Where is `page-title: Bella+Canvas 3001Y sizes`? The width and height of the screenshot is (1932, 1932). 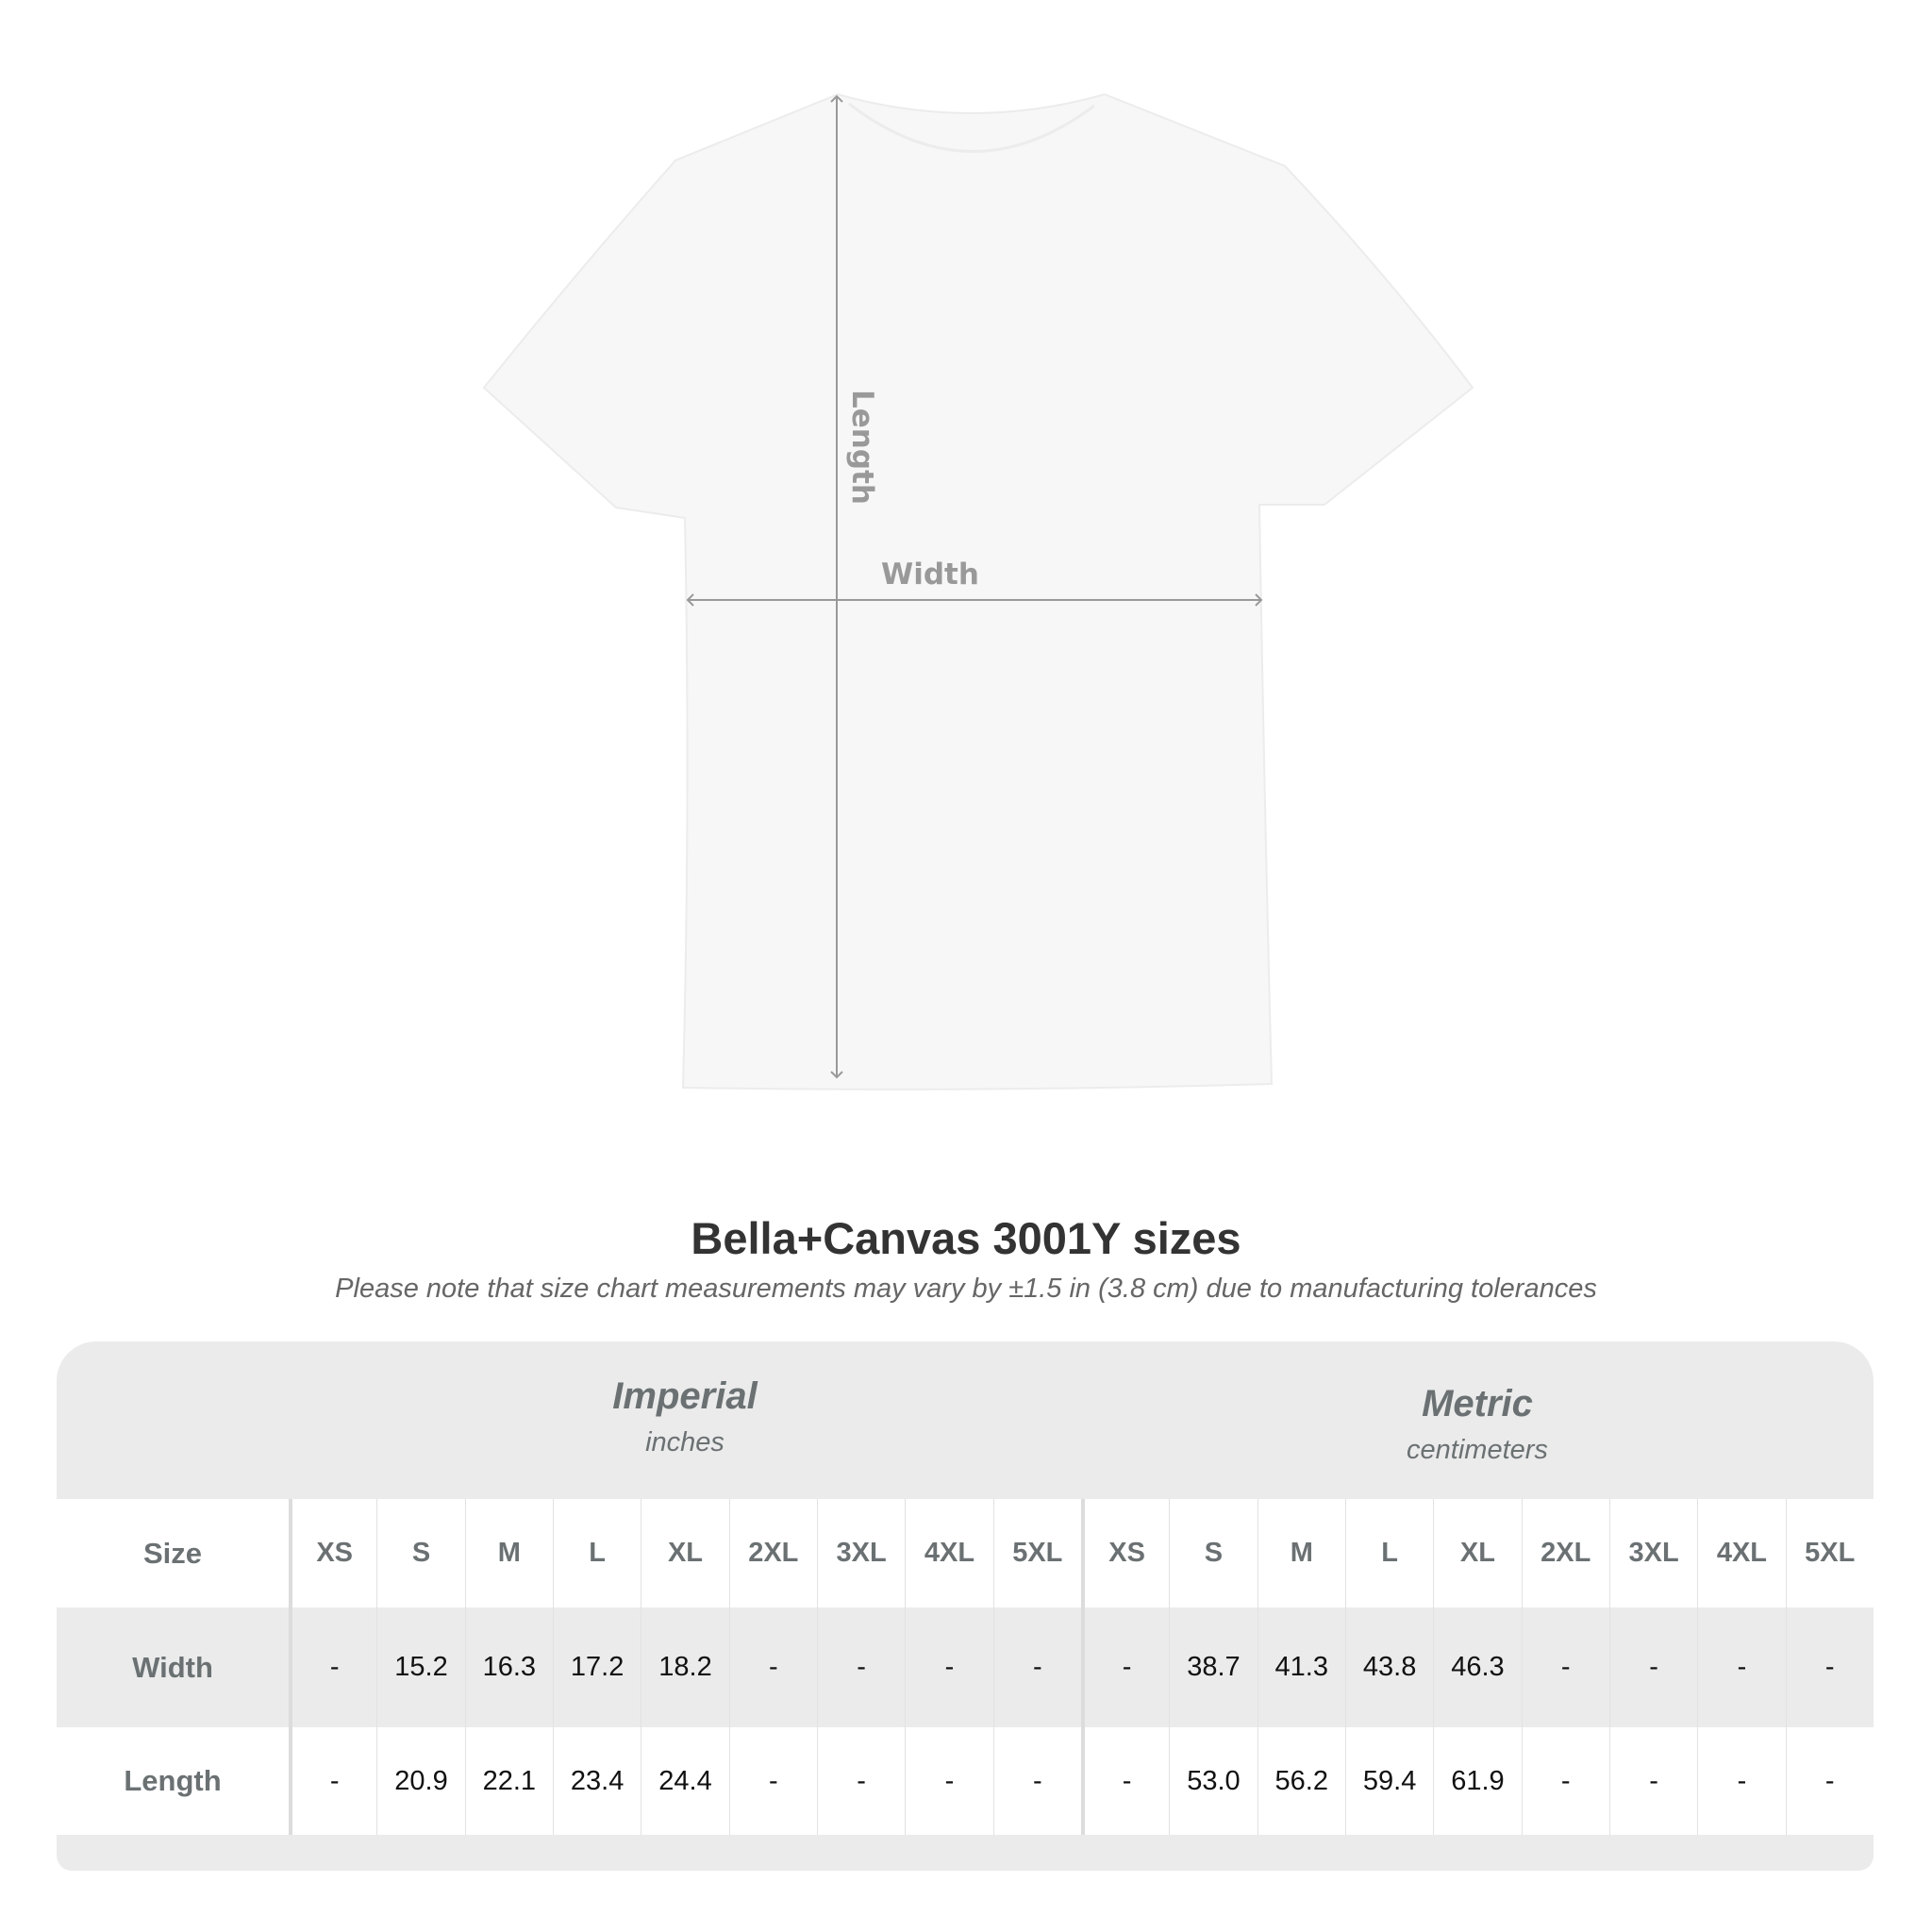
page-title: Bella+Canvas 3001Y sizes is located at coordinates (966, 1238).